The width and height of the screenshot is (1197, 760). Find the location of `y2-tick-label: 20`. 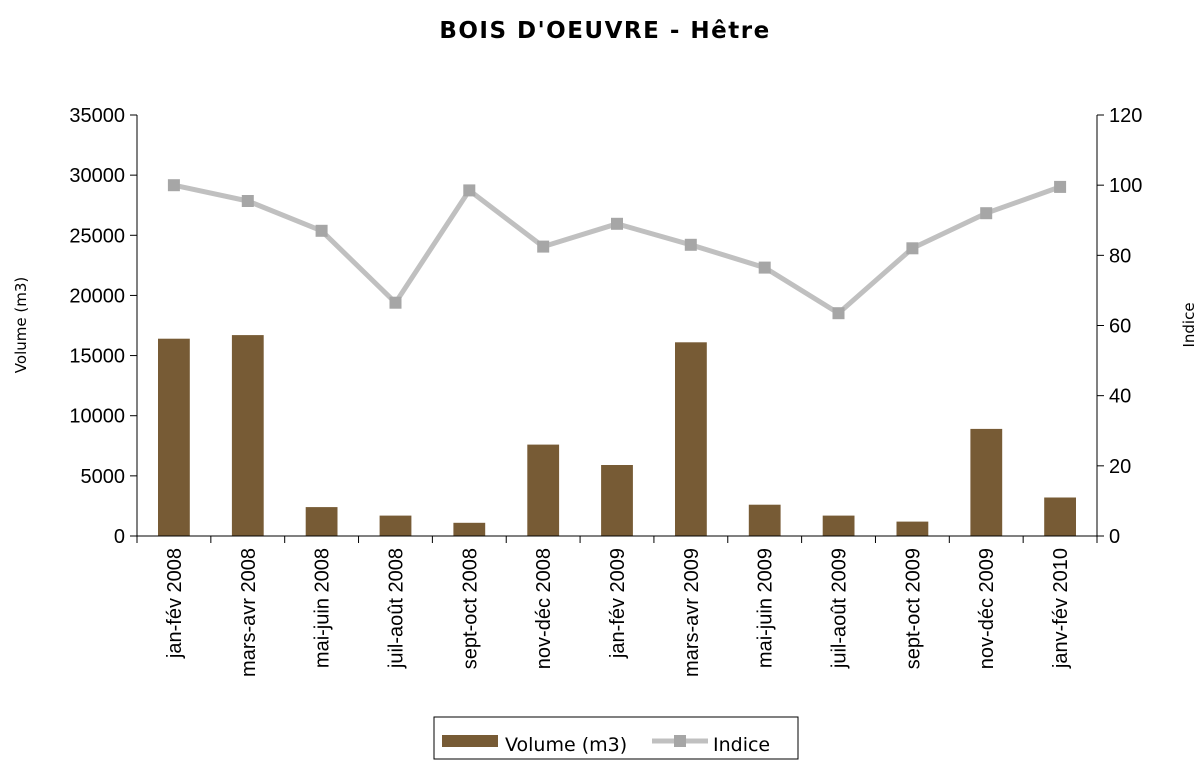

y2-tick-label: 20 is located at coordinates (1120, 467).